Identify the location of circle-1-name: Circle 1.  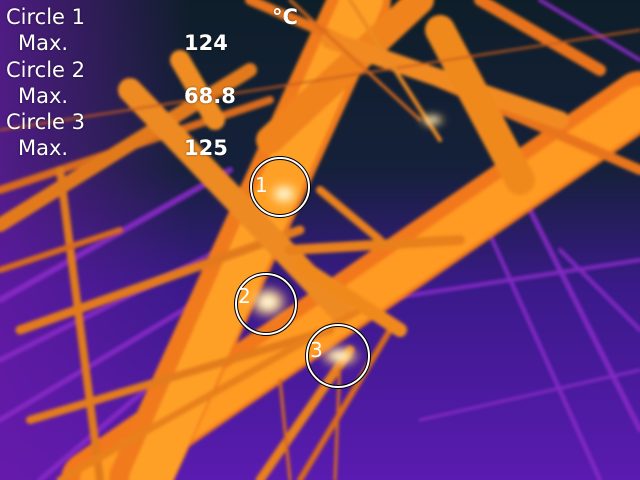
(46, 17).